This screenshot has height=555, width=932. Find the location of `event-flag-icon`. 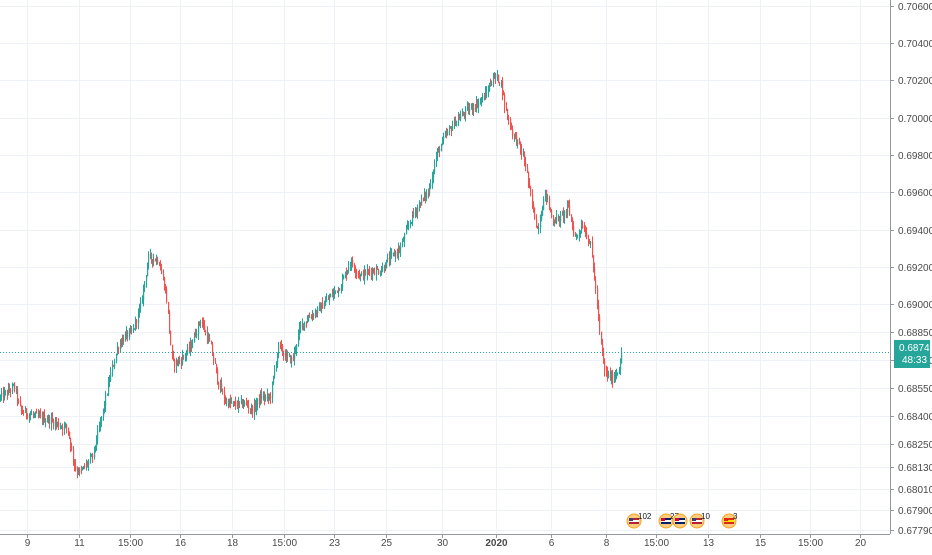

event-flag-icon is located at coordinates (680, 521).